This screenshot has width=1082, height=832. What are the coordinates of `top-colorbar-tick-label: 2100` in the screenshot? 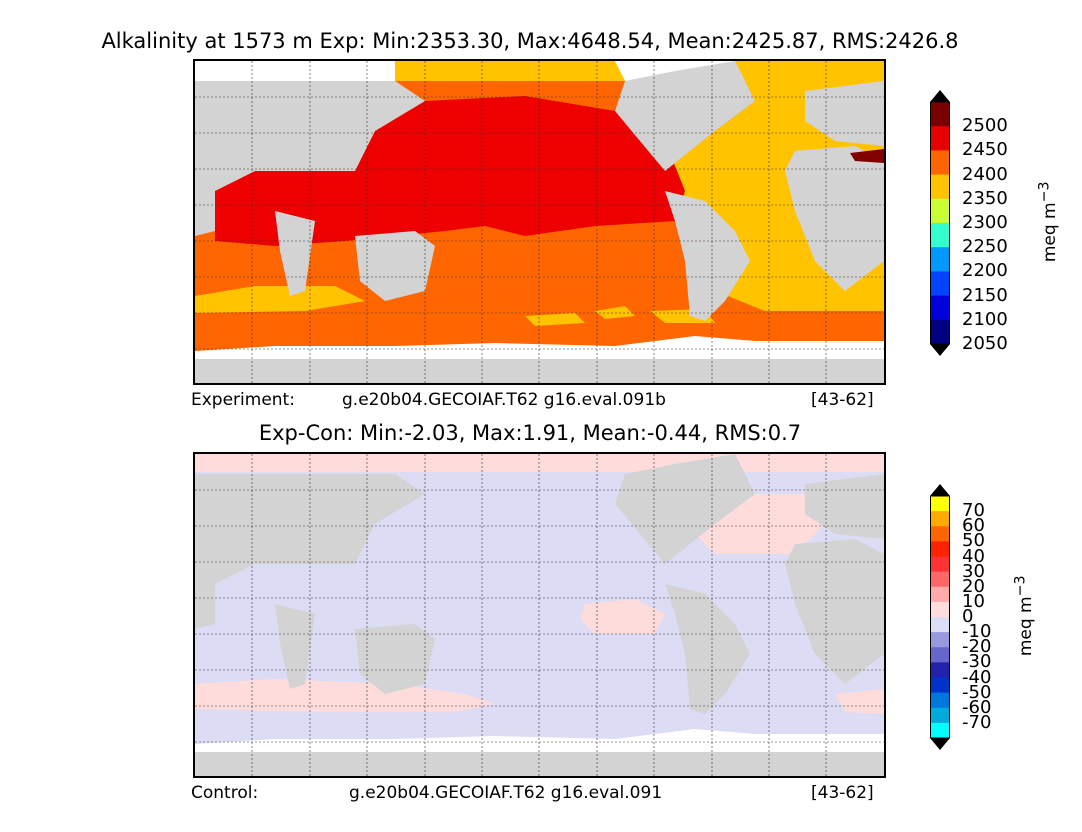 It's located at (985, 319).